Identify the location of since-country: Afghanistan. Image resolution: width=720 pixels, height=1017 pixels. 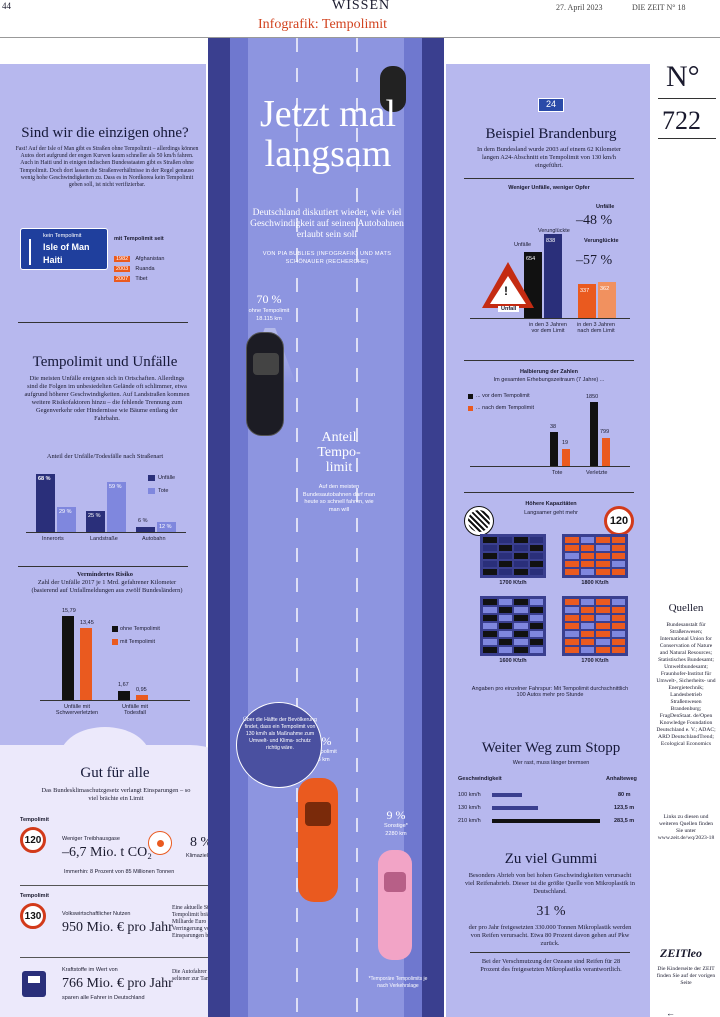
(150, 259).